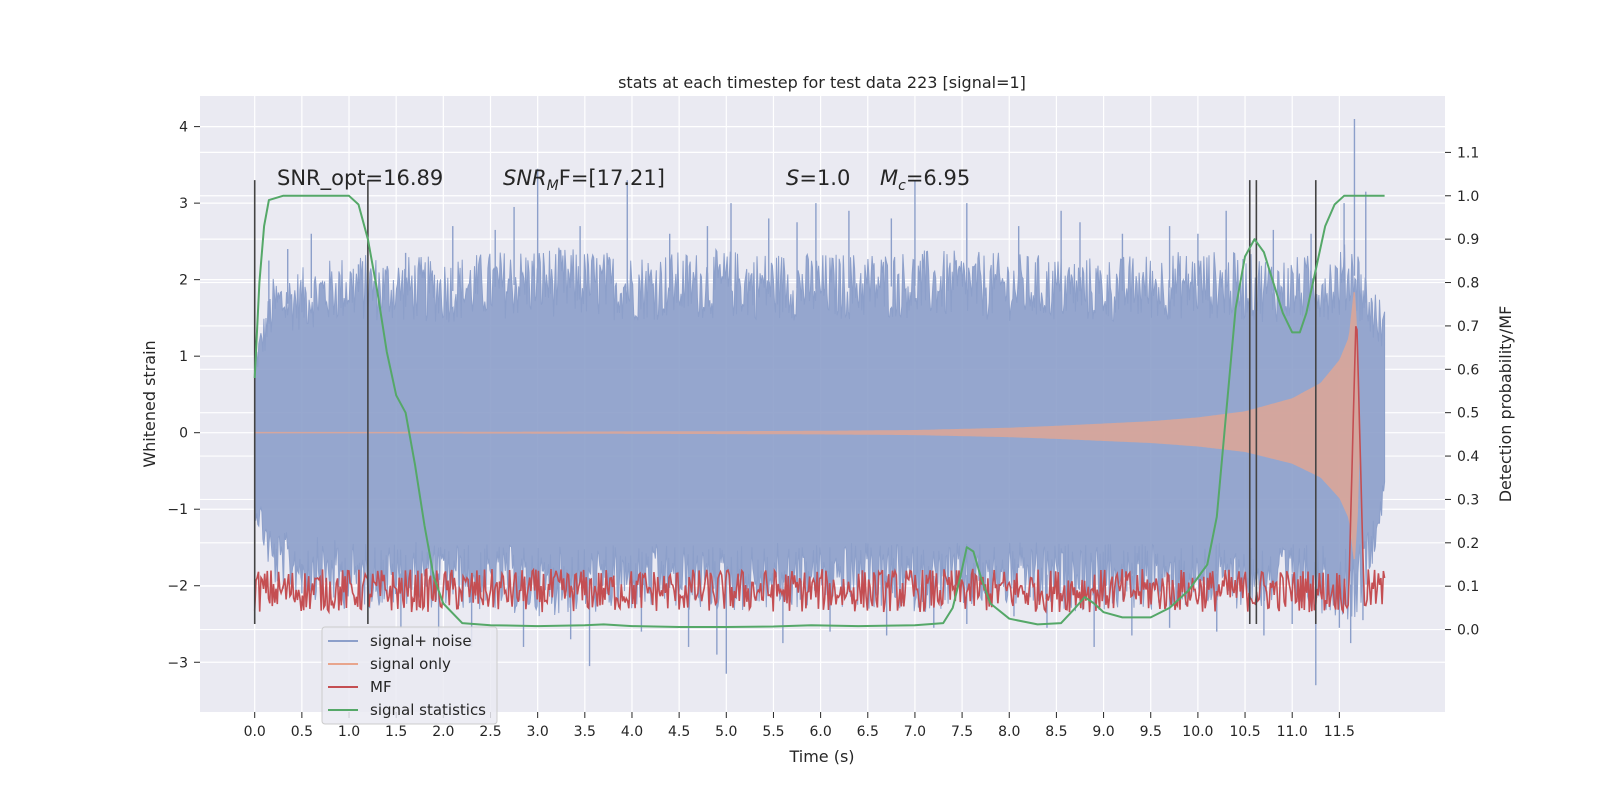  I want to click on y-tick-label-4: 1, so click(183, 357).